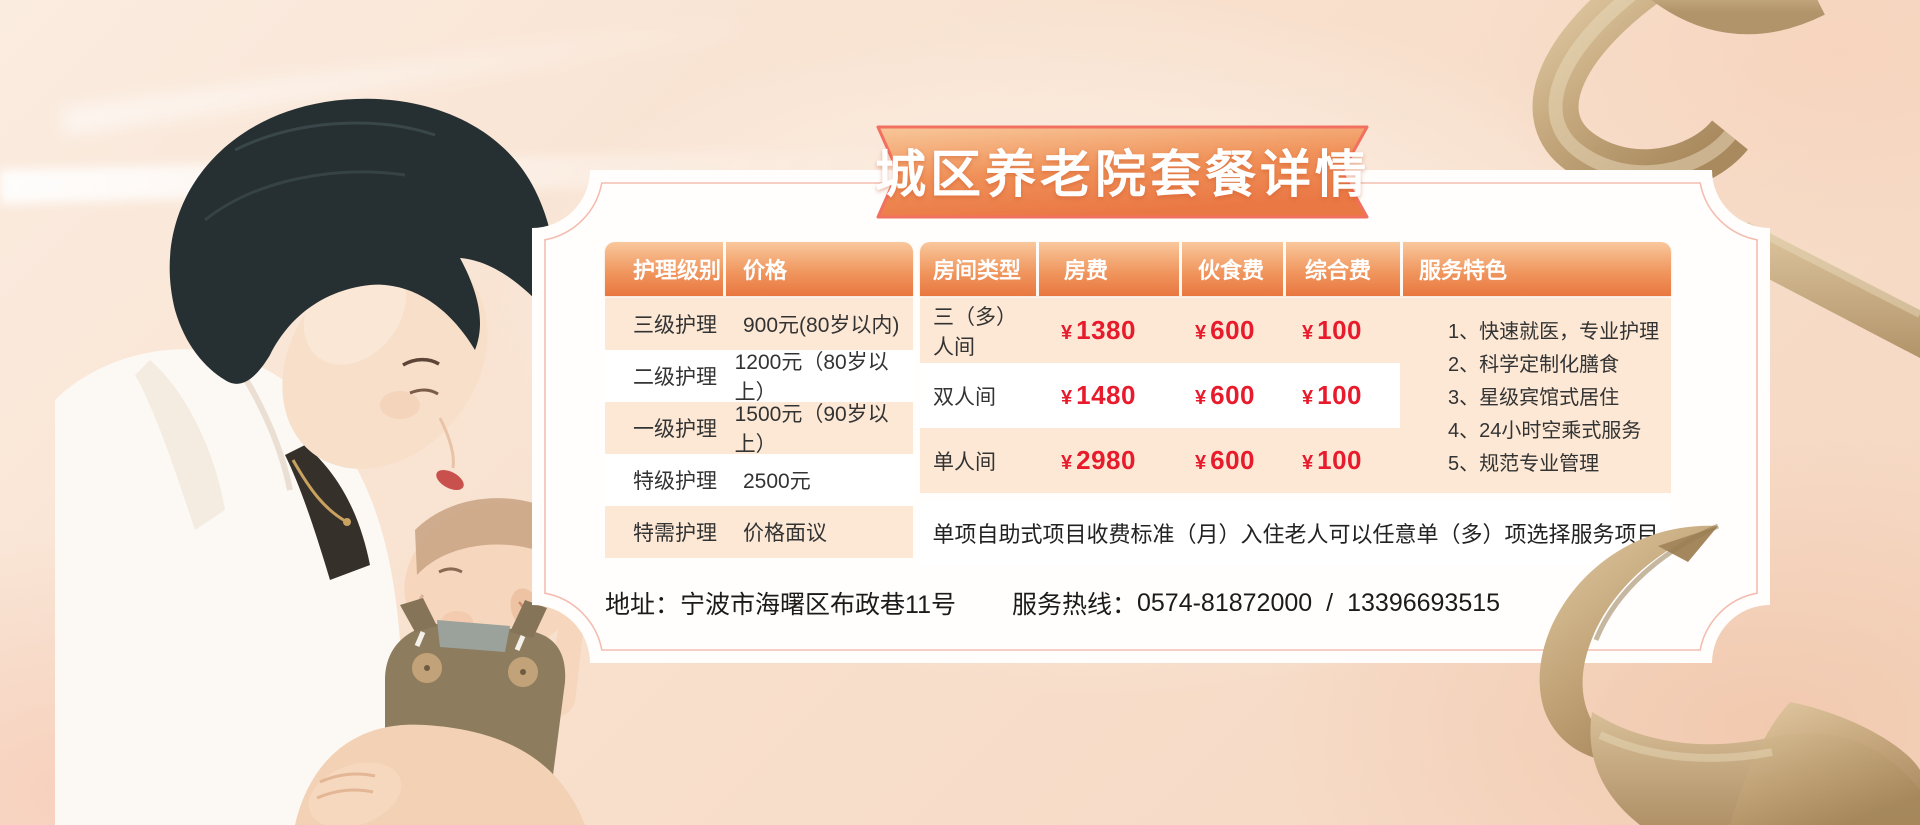  I want to click on feature-item: 5、规范专业管理, so click(1524, 464).